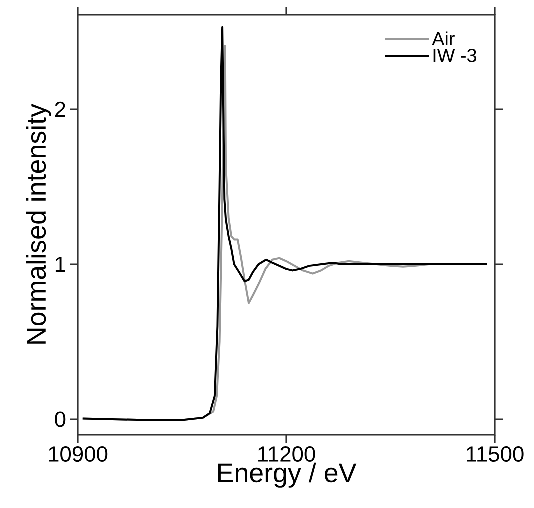  I want to click on x-tick-label: 10900, so click(78, 454).